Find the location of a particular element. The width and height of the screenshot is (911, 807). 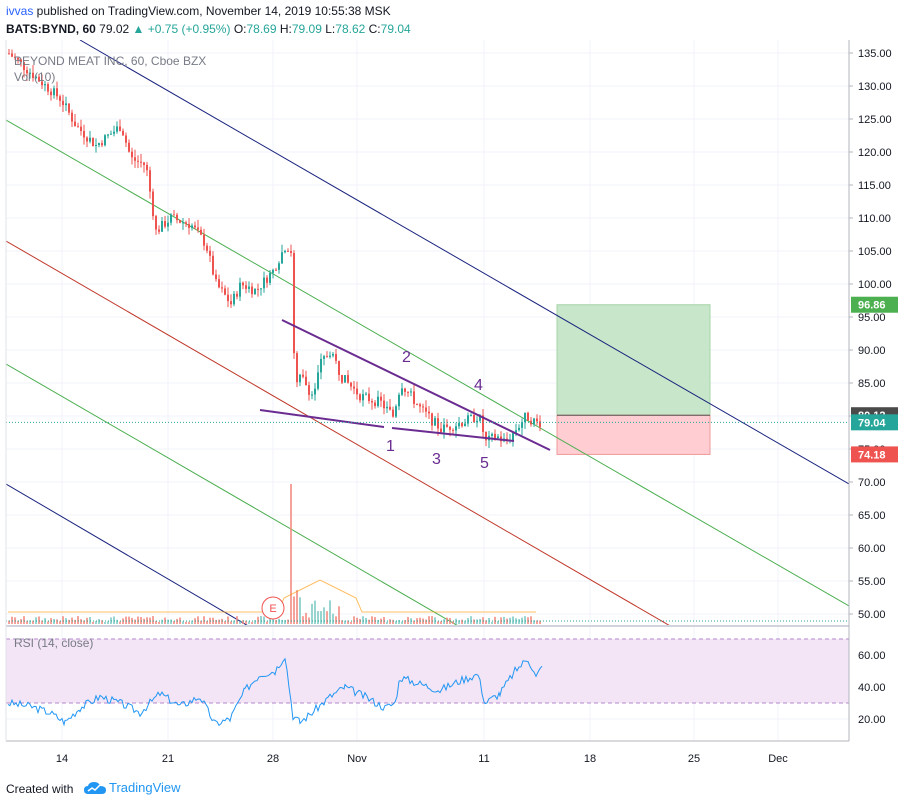

time-tick-label: 25 is located at coordinates (694, 759).